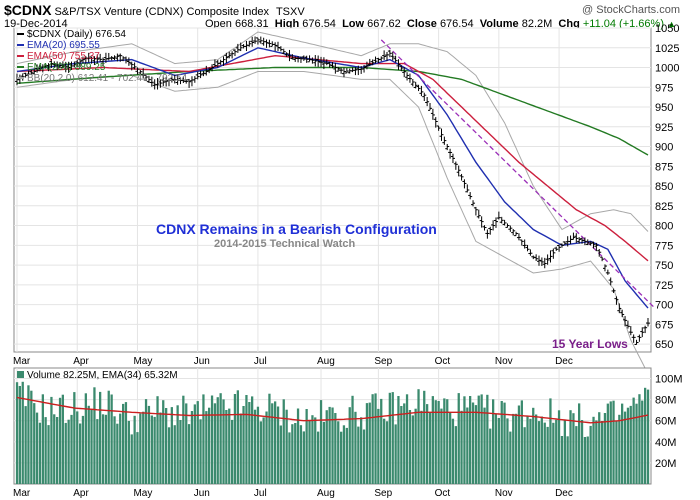 This screenshot has height=500, width=700. I want to click on price-tick-label: 925, so click(664, 128).